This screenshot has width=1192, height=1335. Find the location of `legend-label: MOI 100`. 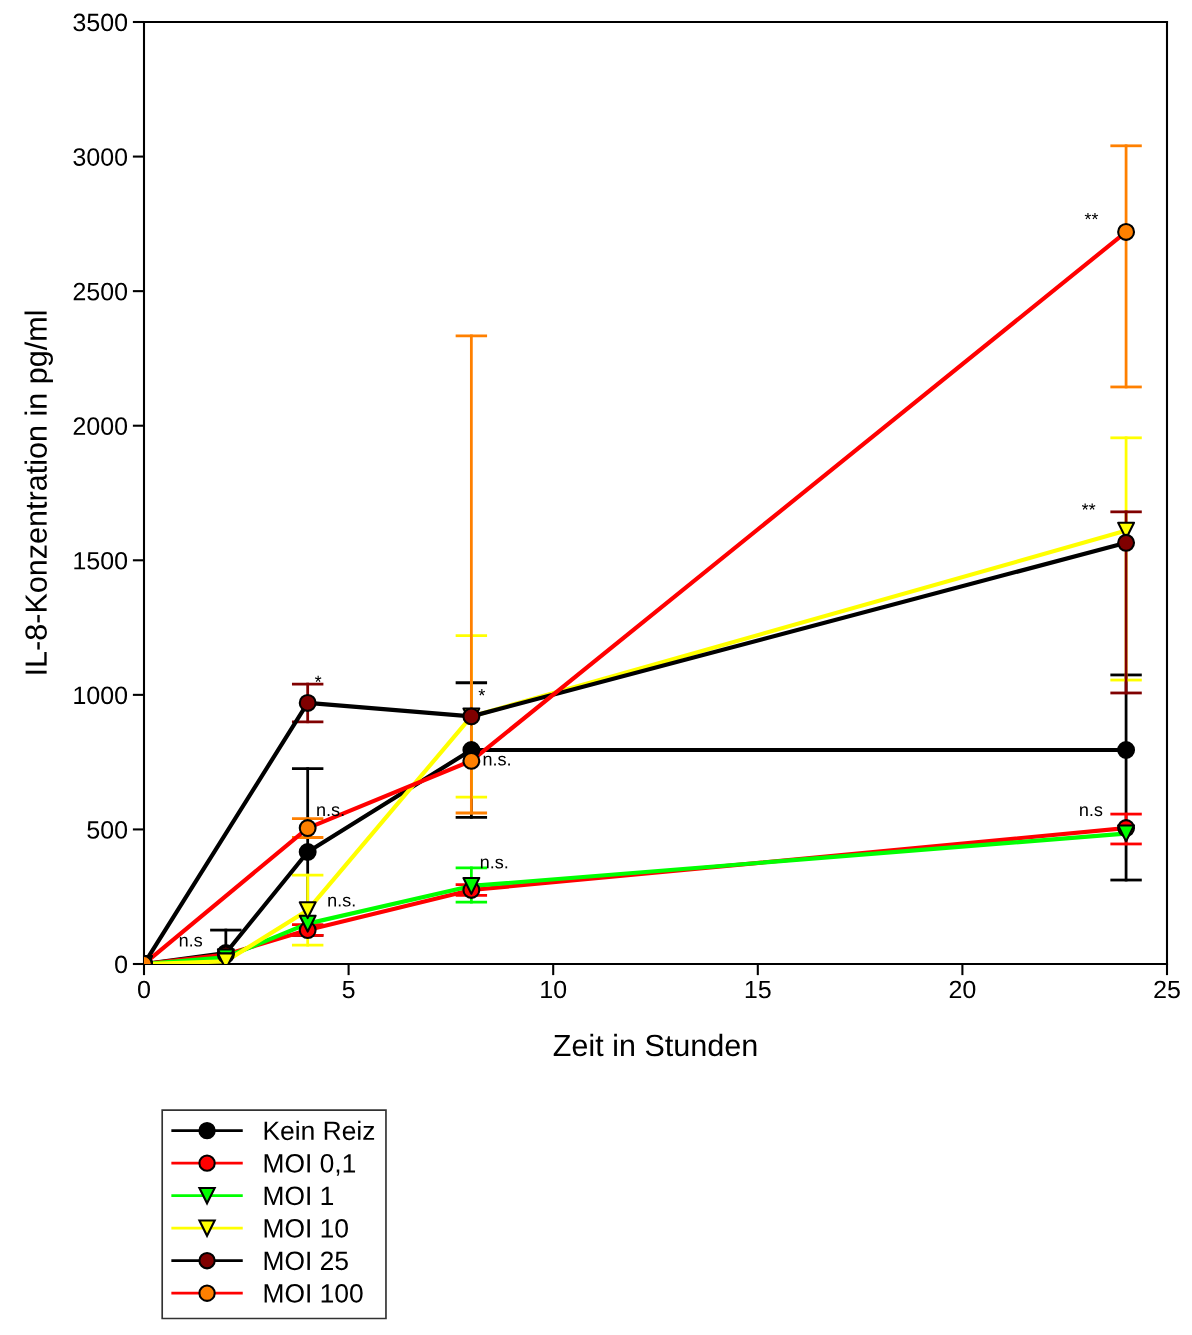

legend-label: MOI 100 is located at coordinates (313, 1293).